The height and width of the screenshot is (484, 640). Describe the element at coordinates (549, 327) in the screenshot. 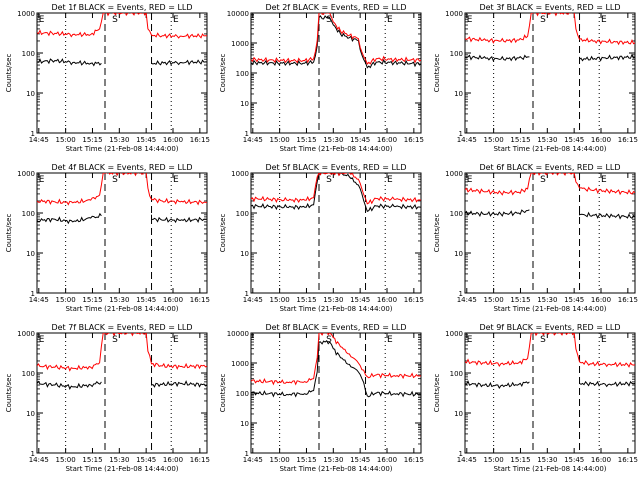

I see `panel-title: Det 9f BLACK = Events, RED = LLD` at that location.